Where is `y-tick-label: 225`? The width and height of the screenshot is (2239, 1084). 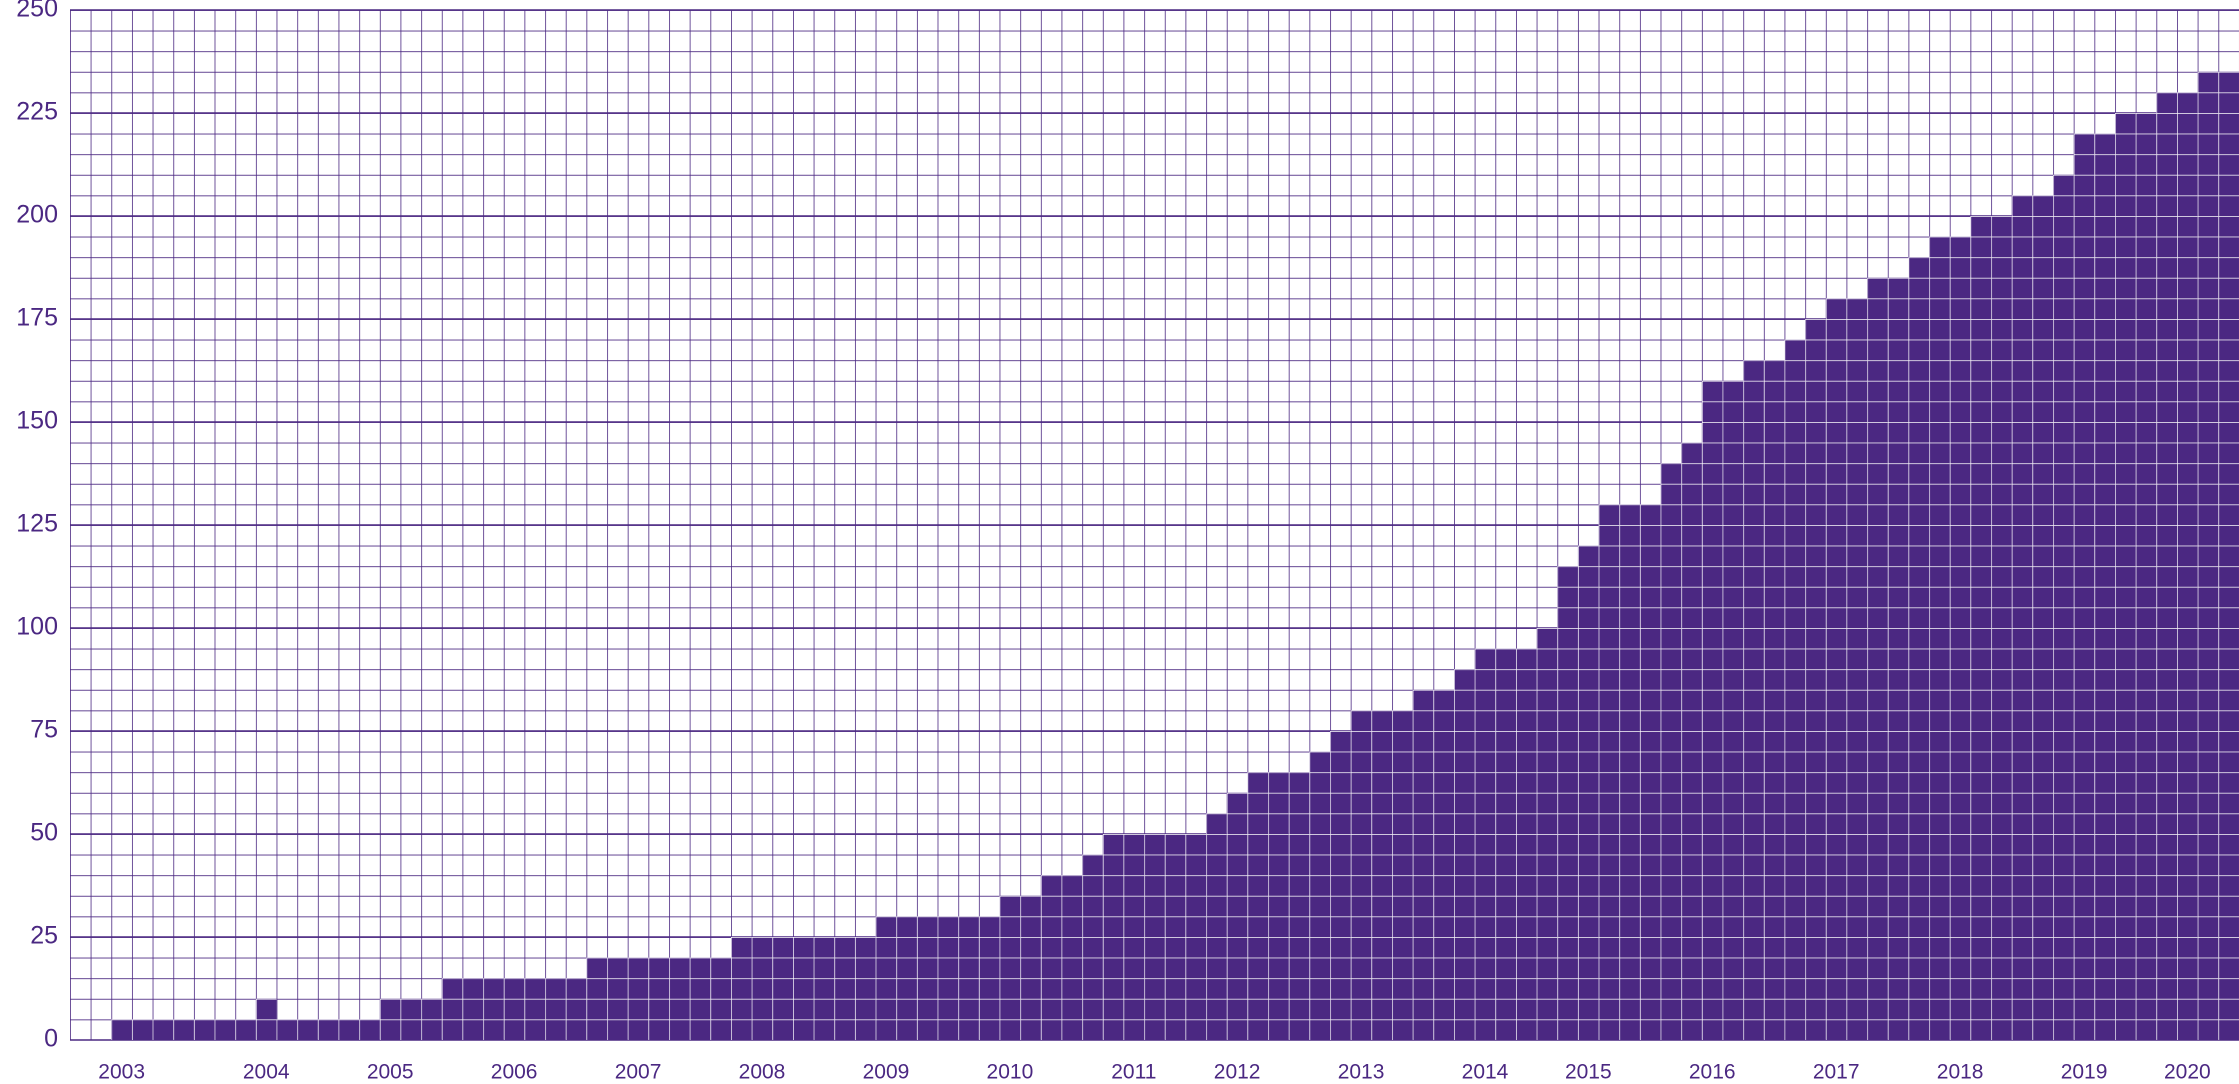
y-tick-label: 225 is located at coordinates (37, 112).